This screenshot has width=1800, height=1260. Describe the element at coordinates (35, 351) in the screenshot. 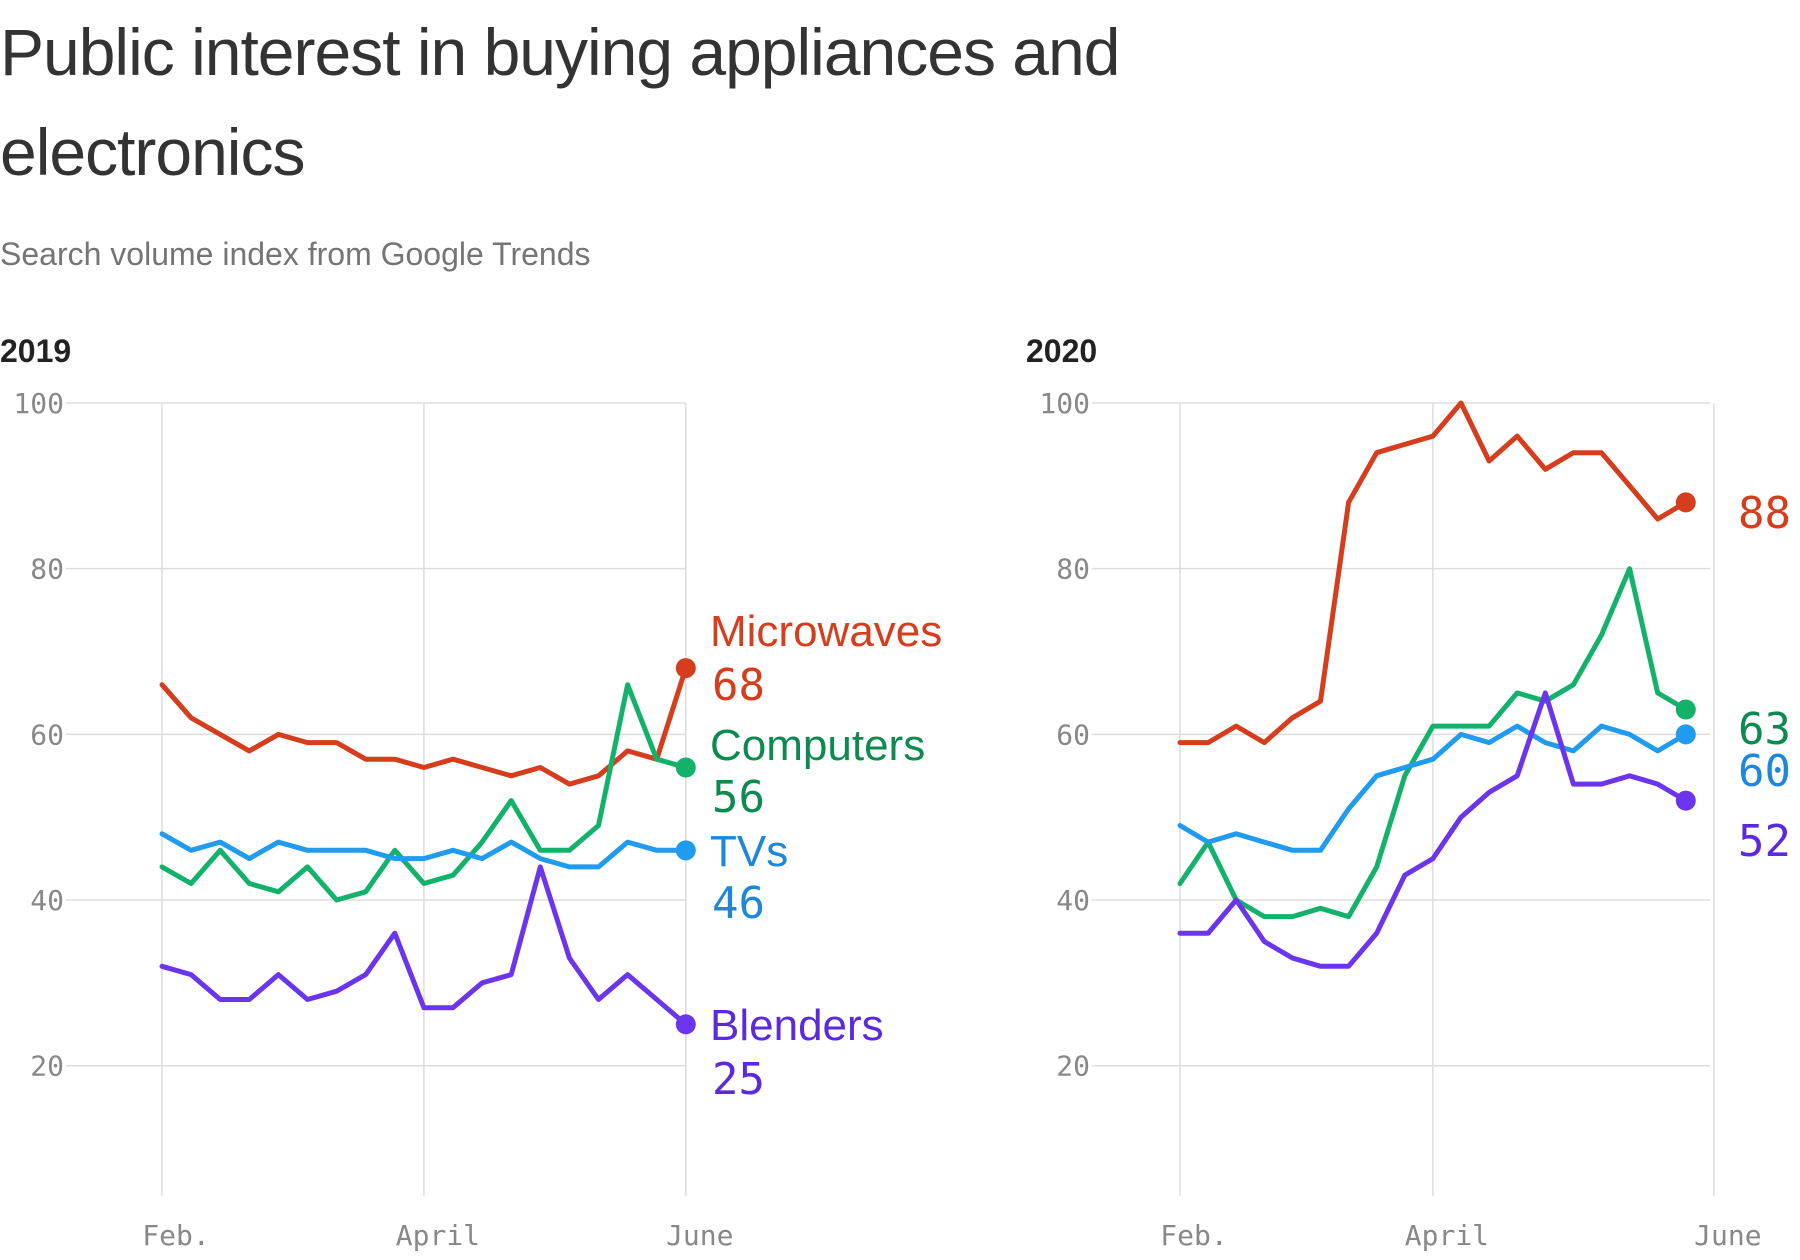

I see `panel-title-2019: 2019` at that location.